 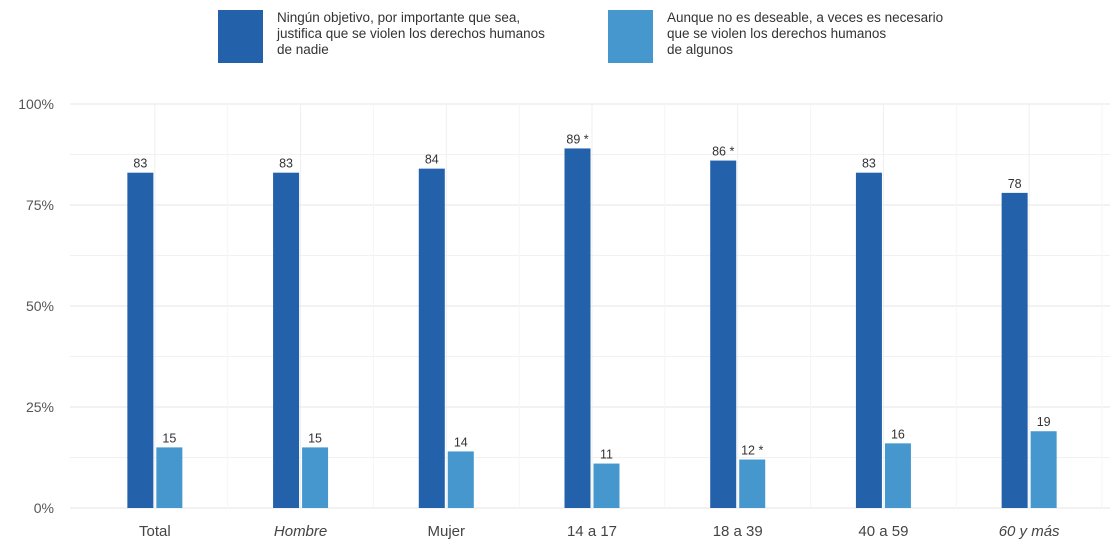 What do you see at coordinates (447, 531) in the screenshot?
I see `x-category-label: Mujer` at bounding box center [447, 531].